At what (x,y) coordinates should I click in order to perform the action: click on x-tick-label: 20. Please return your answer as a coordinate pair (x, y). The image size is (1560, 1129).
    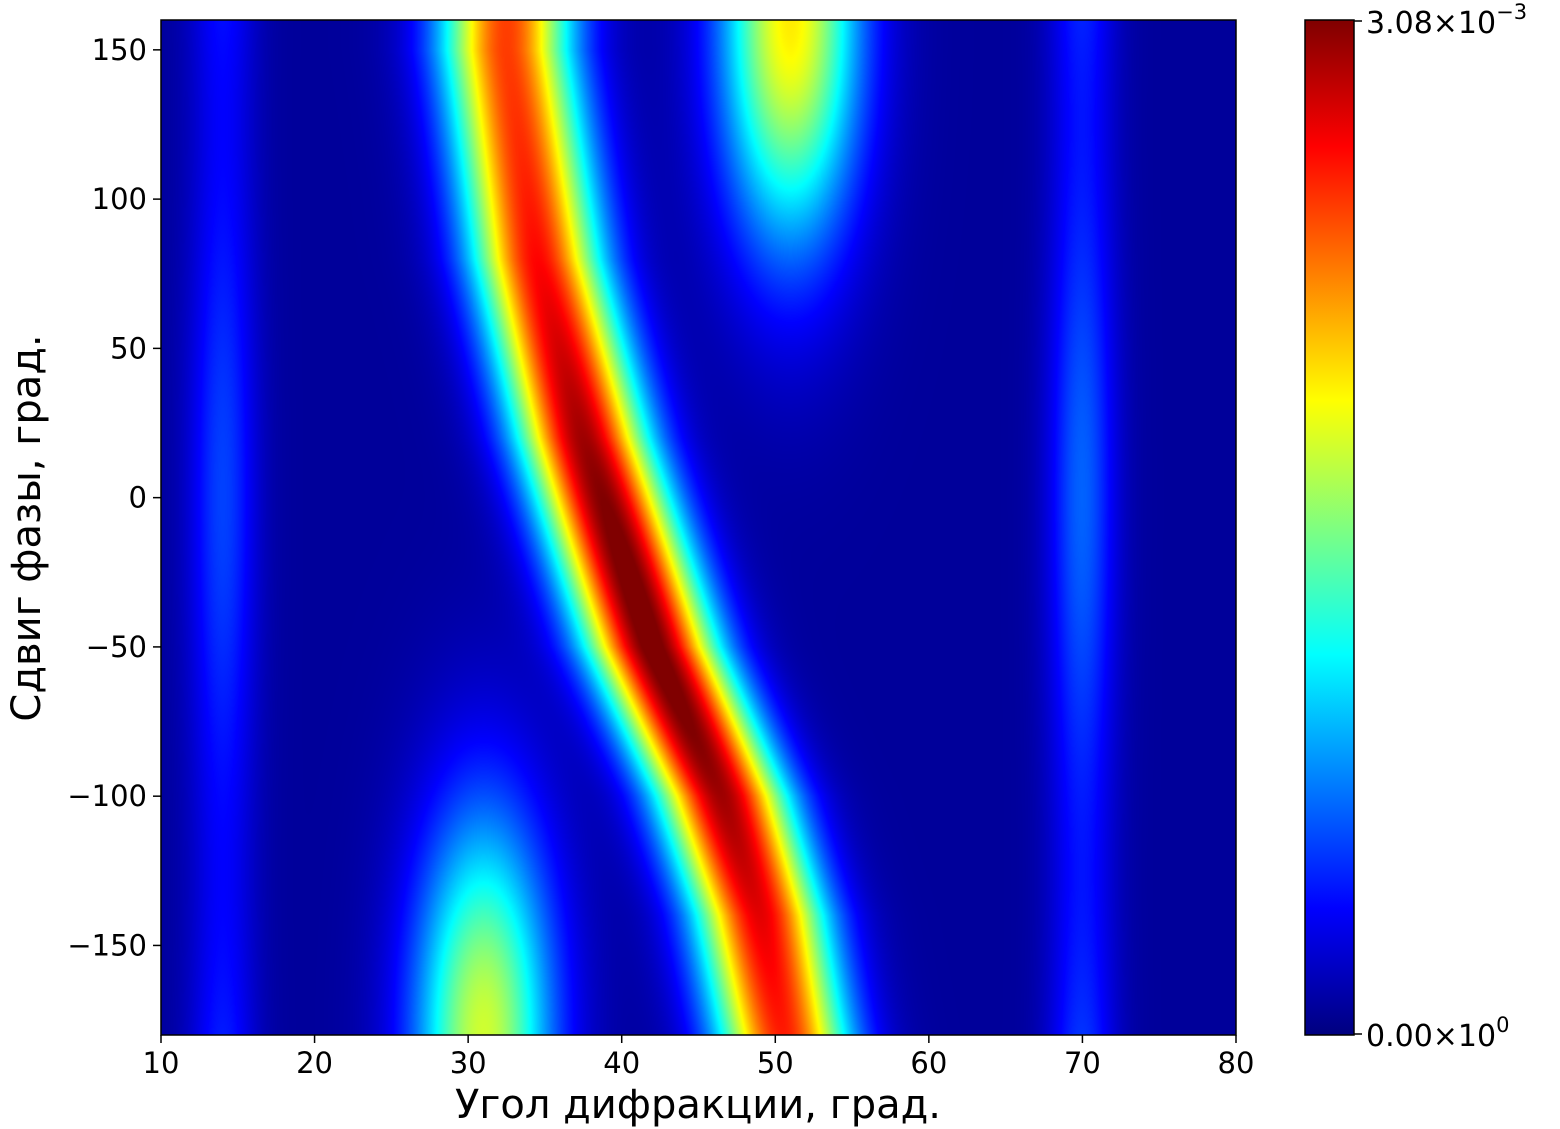
    Looking at the image, I should click on (314, 1063).